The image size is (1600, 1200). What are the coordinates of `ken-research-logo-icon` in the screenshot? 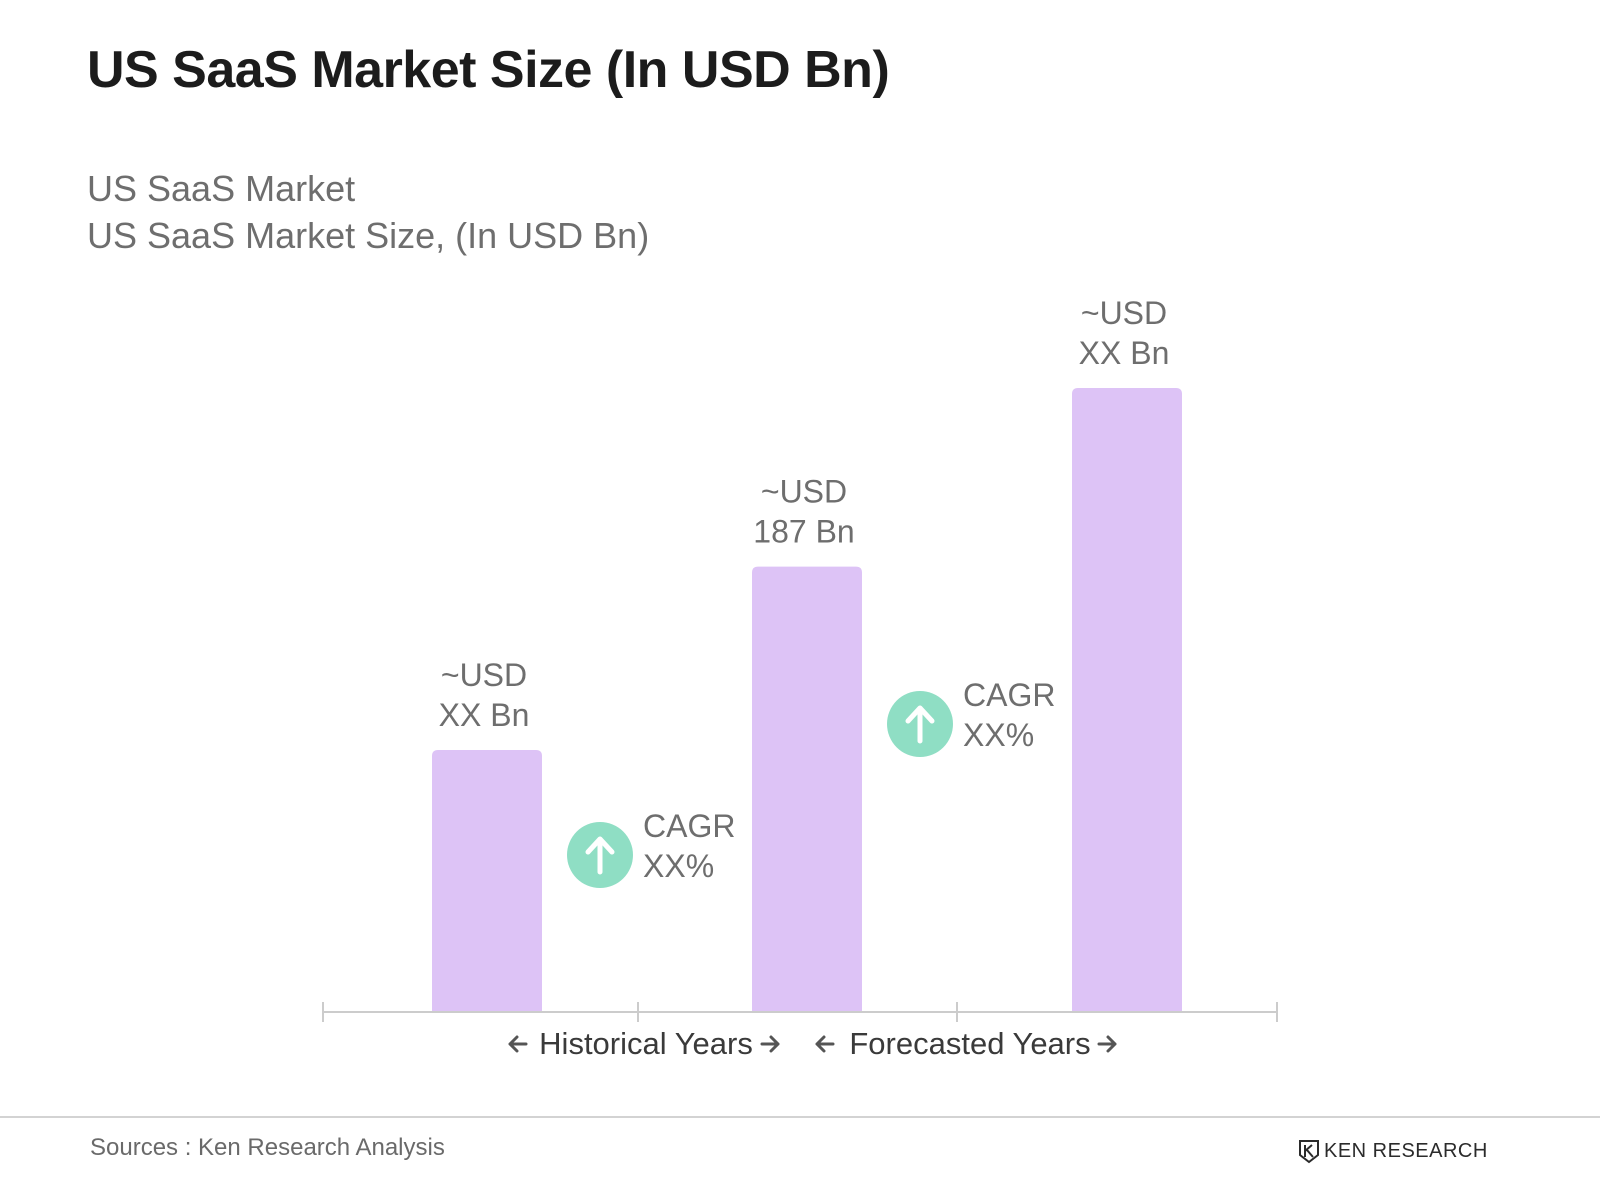 It's located at (1309, 1152).